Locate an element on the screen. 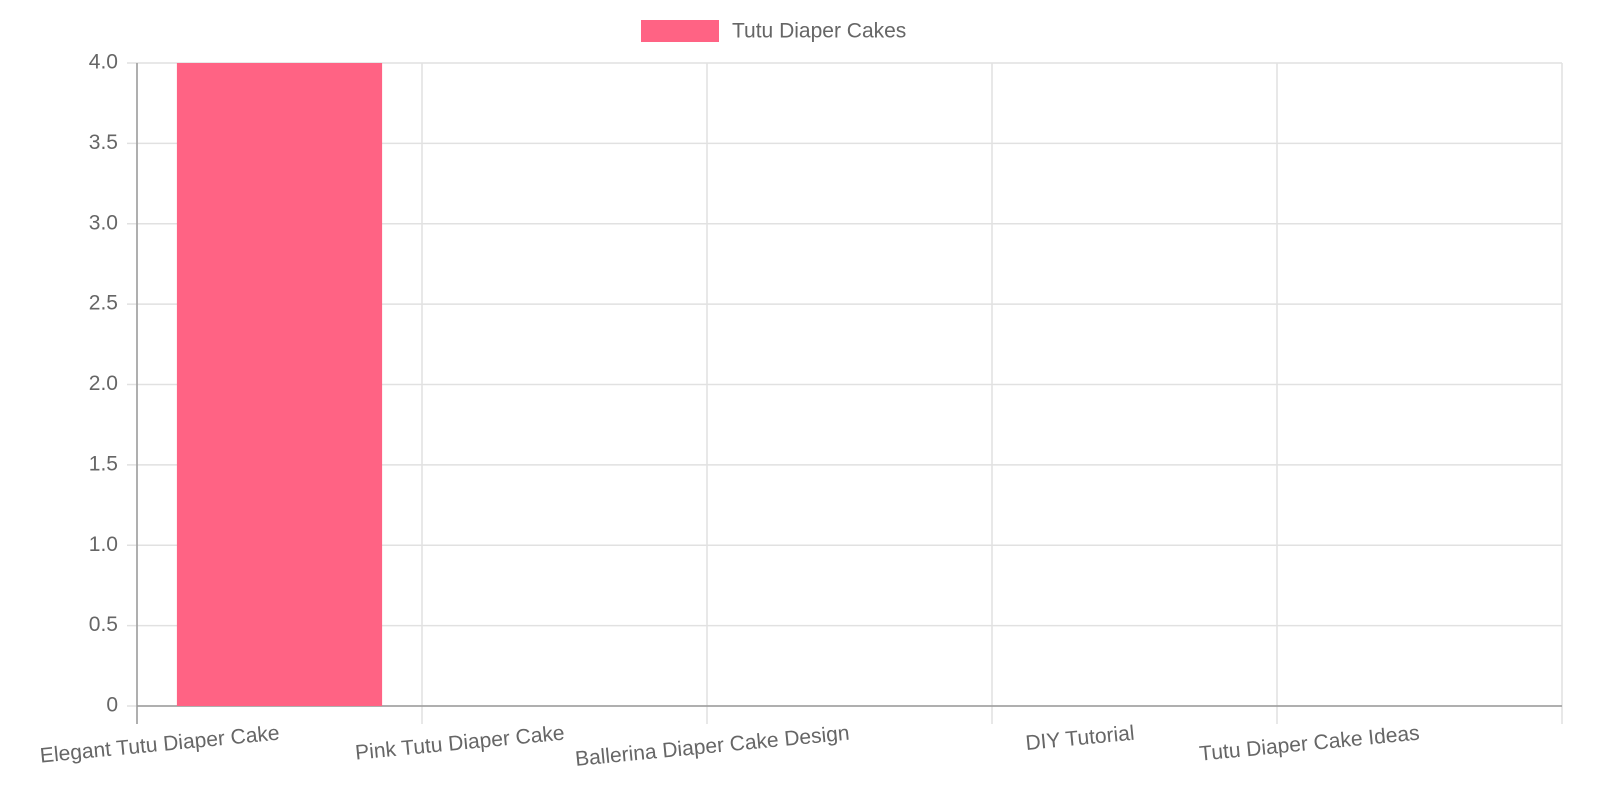 The width and height of the screenshot is (1600, 800). y-tick-label: 1.0 is located at coordinates (103, 544).